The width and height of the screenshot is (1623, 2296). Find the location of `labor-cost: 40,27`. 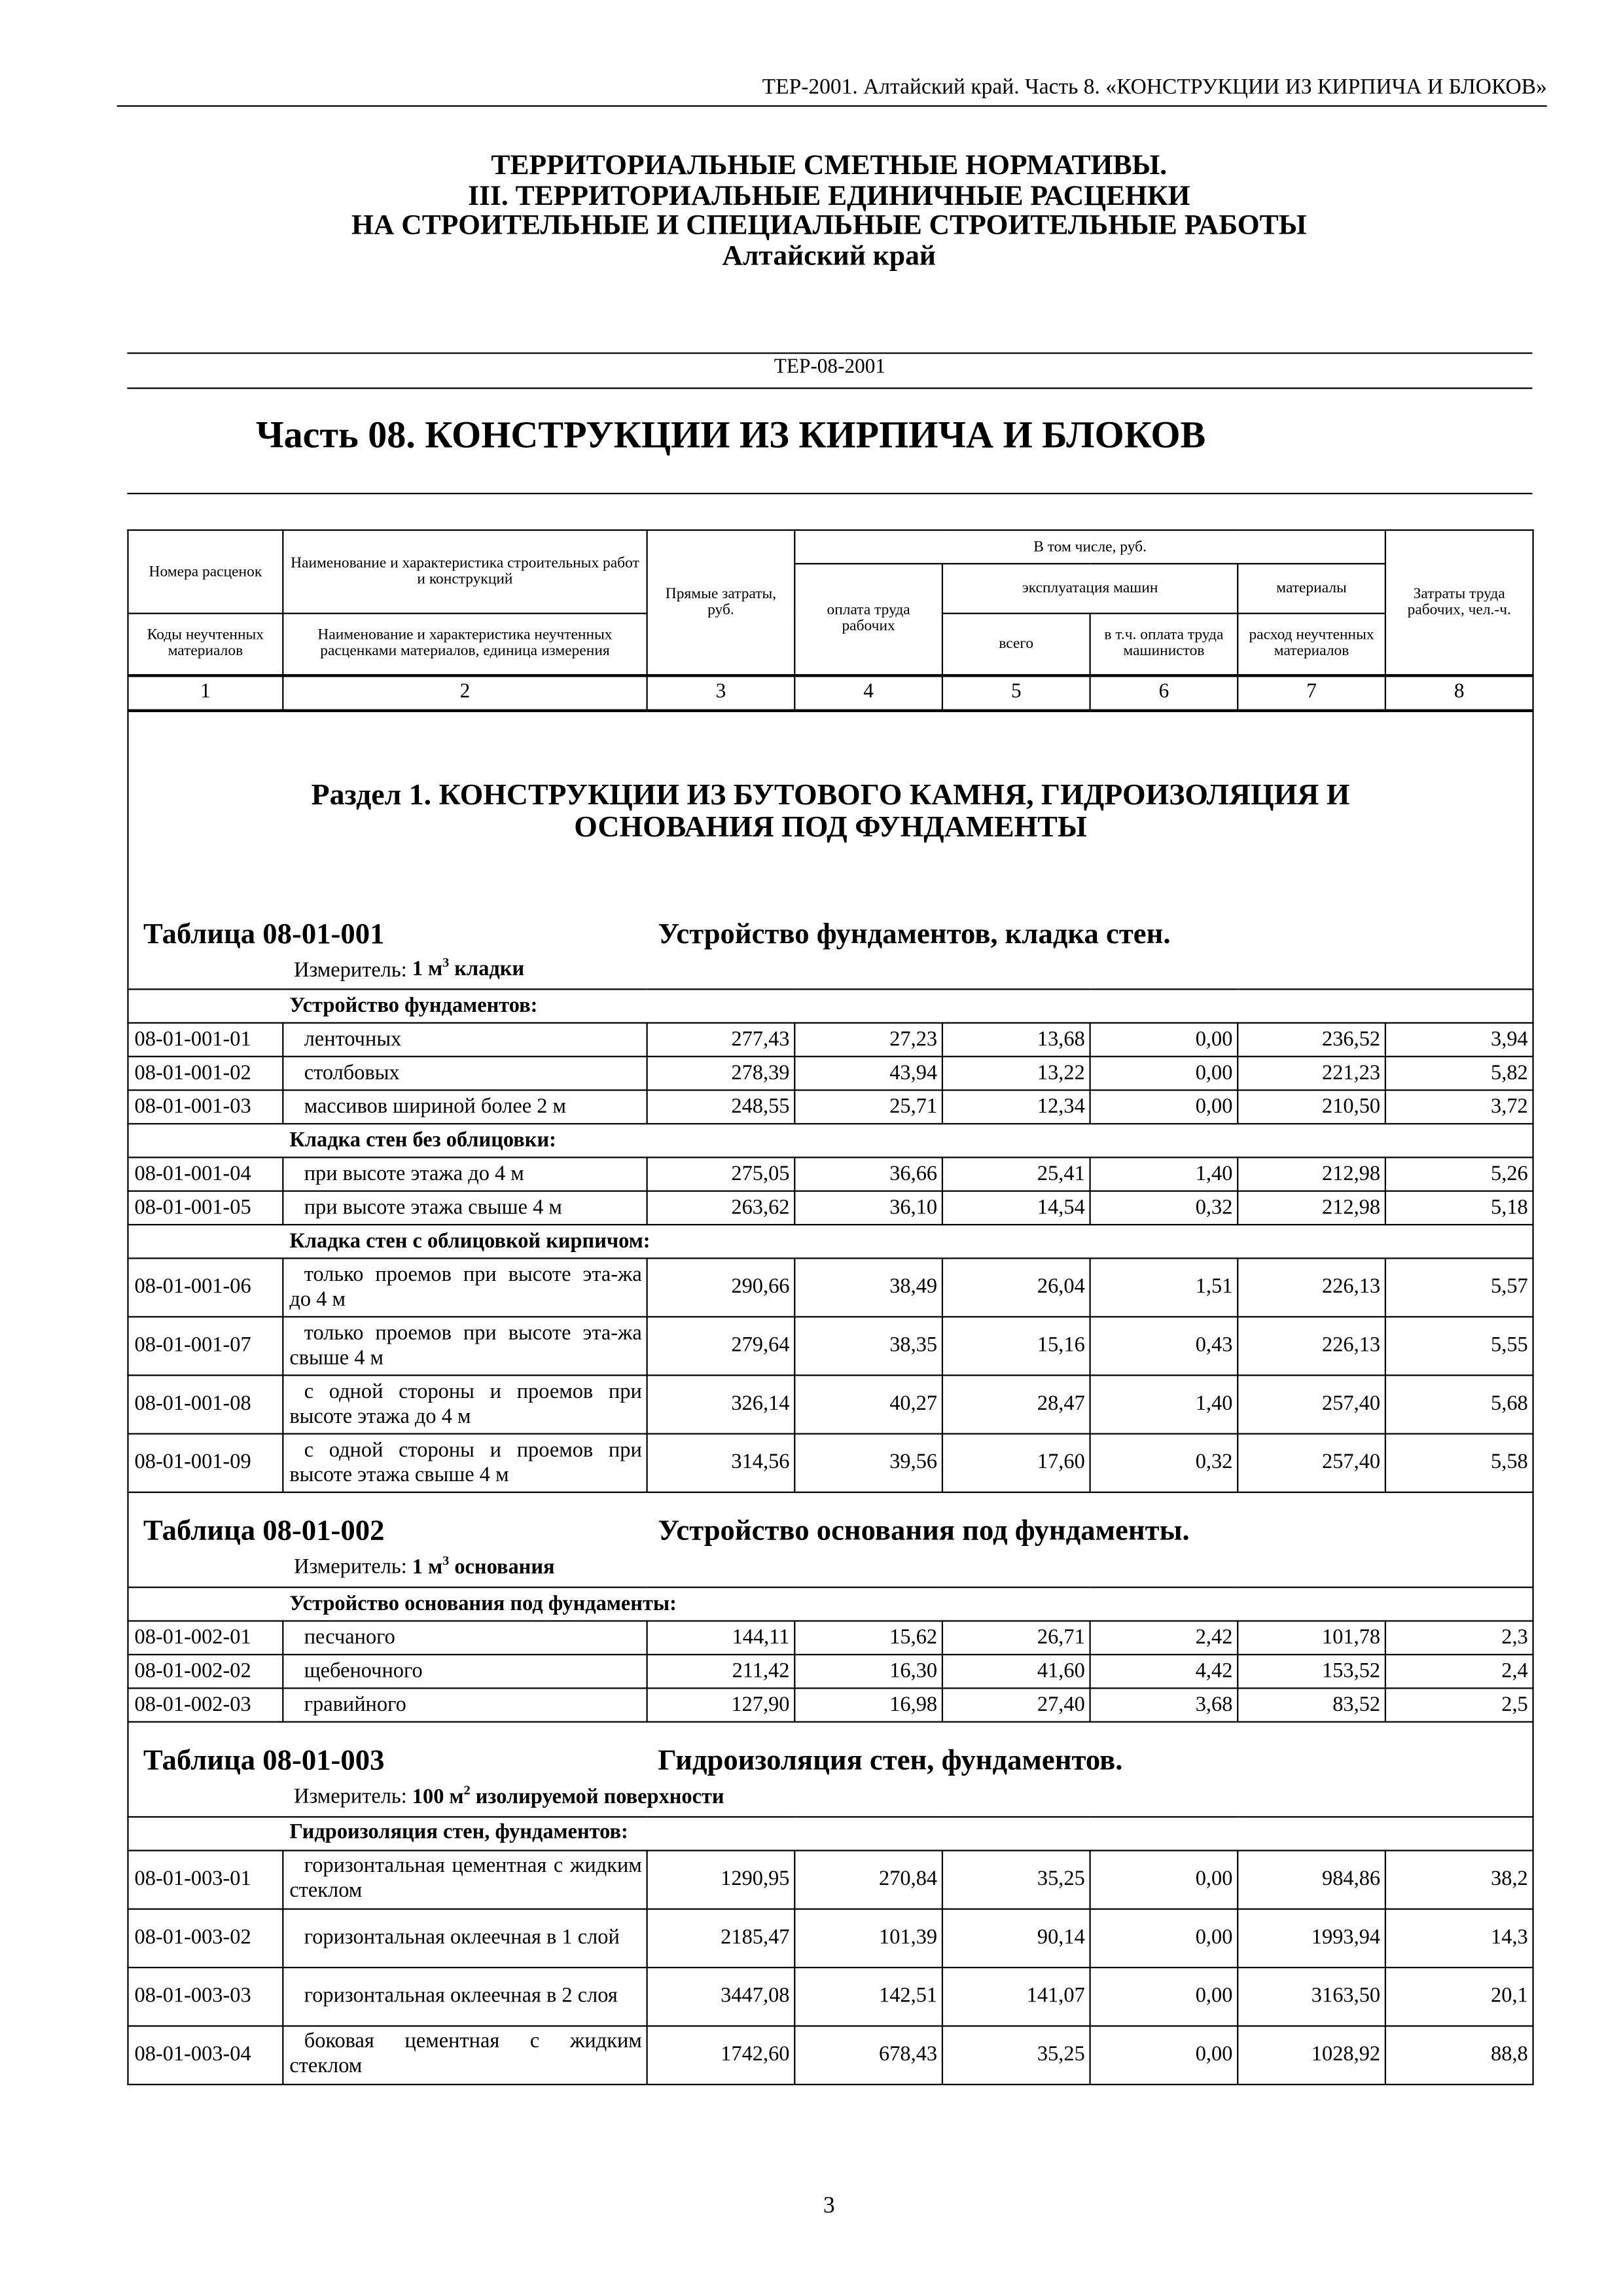

labor-cost: 40,27 is located at coordinates (869, 1404).